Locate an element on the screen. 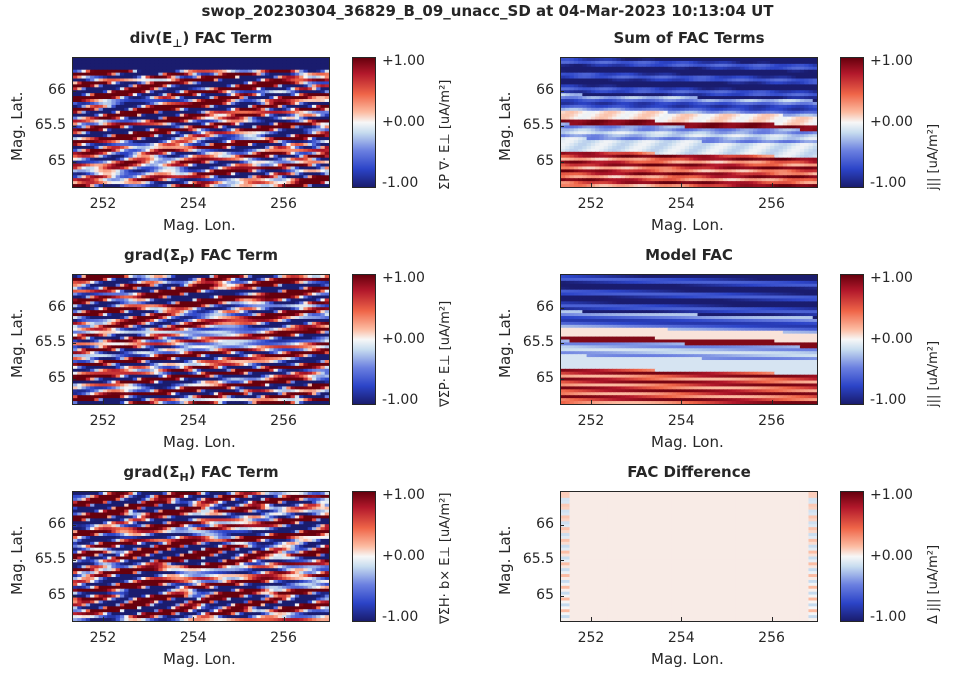 Image resolution: width=975 pixels, height=675 pixels. chart-title: grad(ΣP) FAC Term is located at coordinates (201, 256).